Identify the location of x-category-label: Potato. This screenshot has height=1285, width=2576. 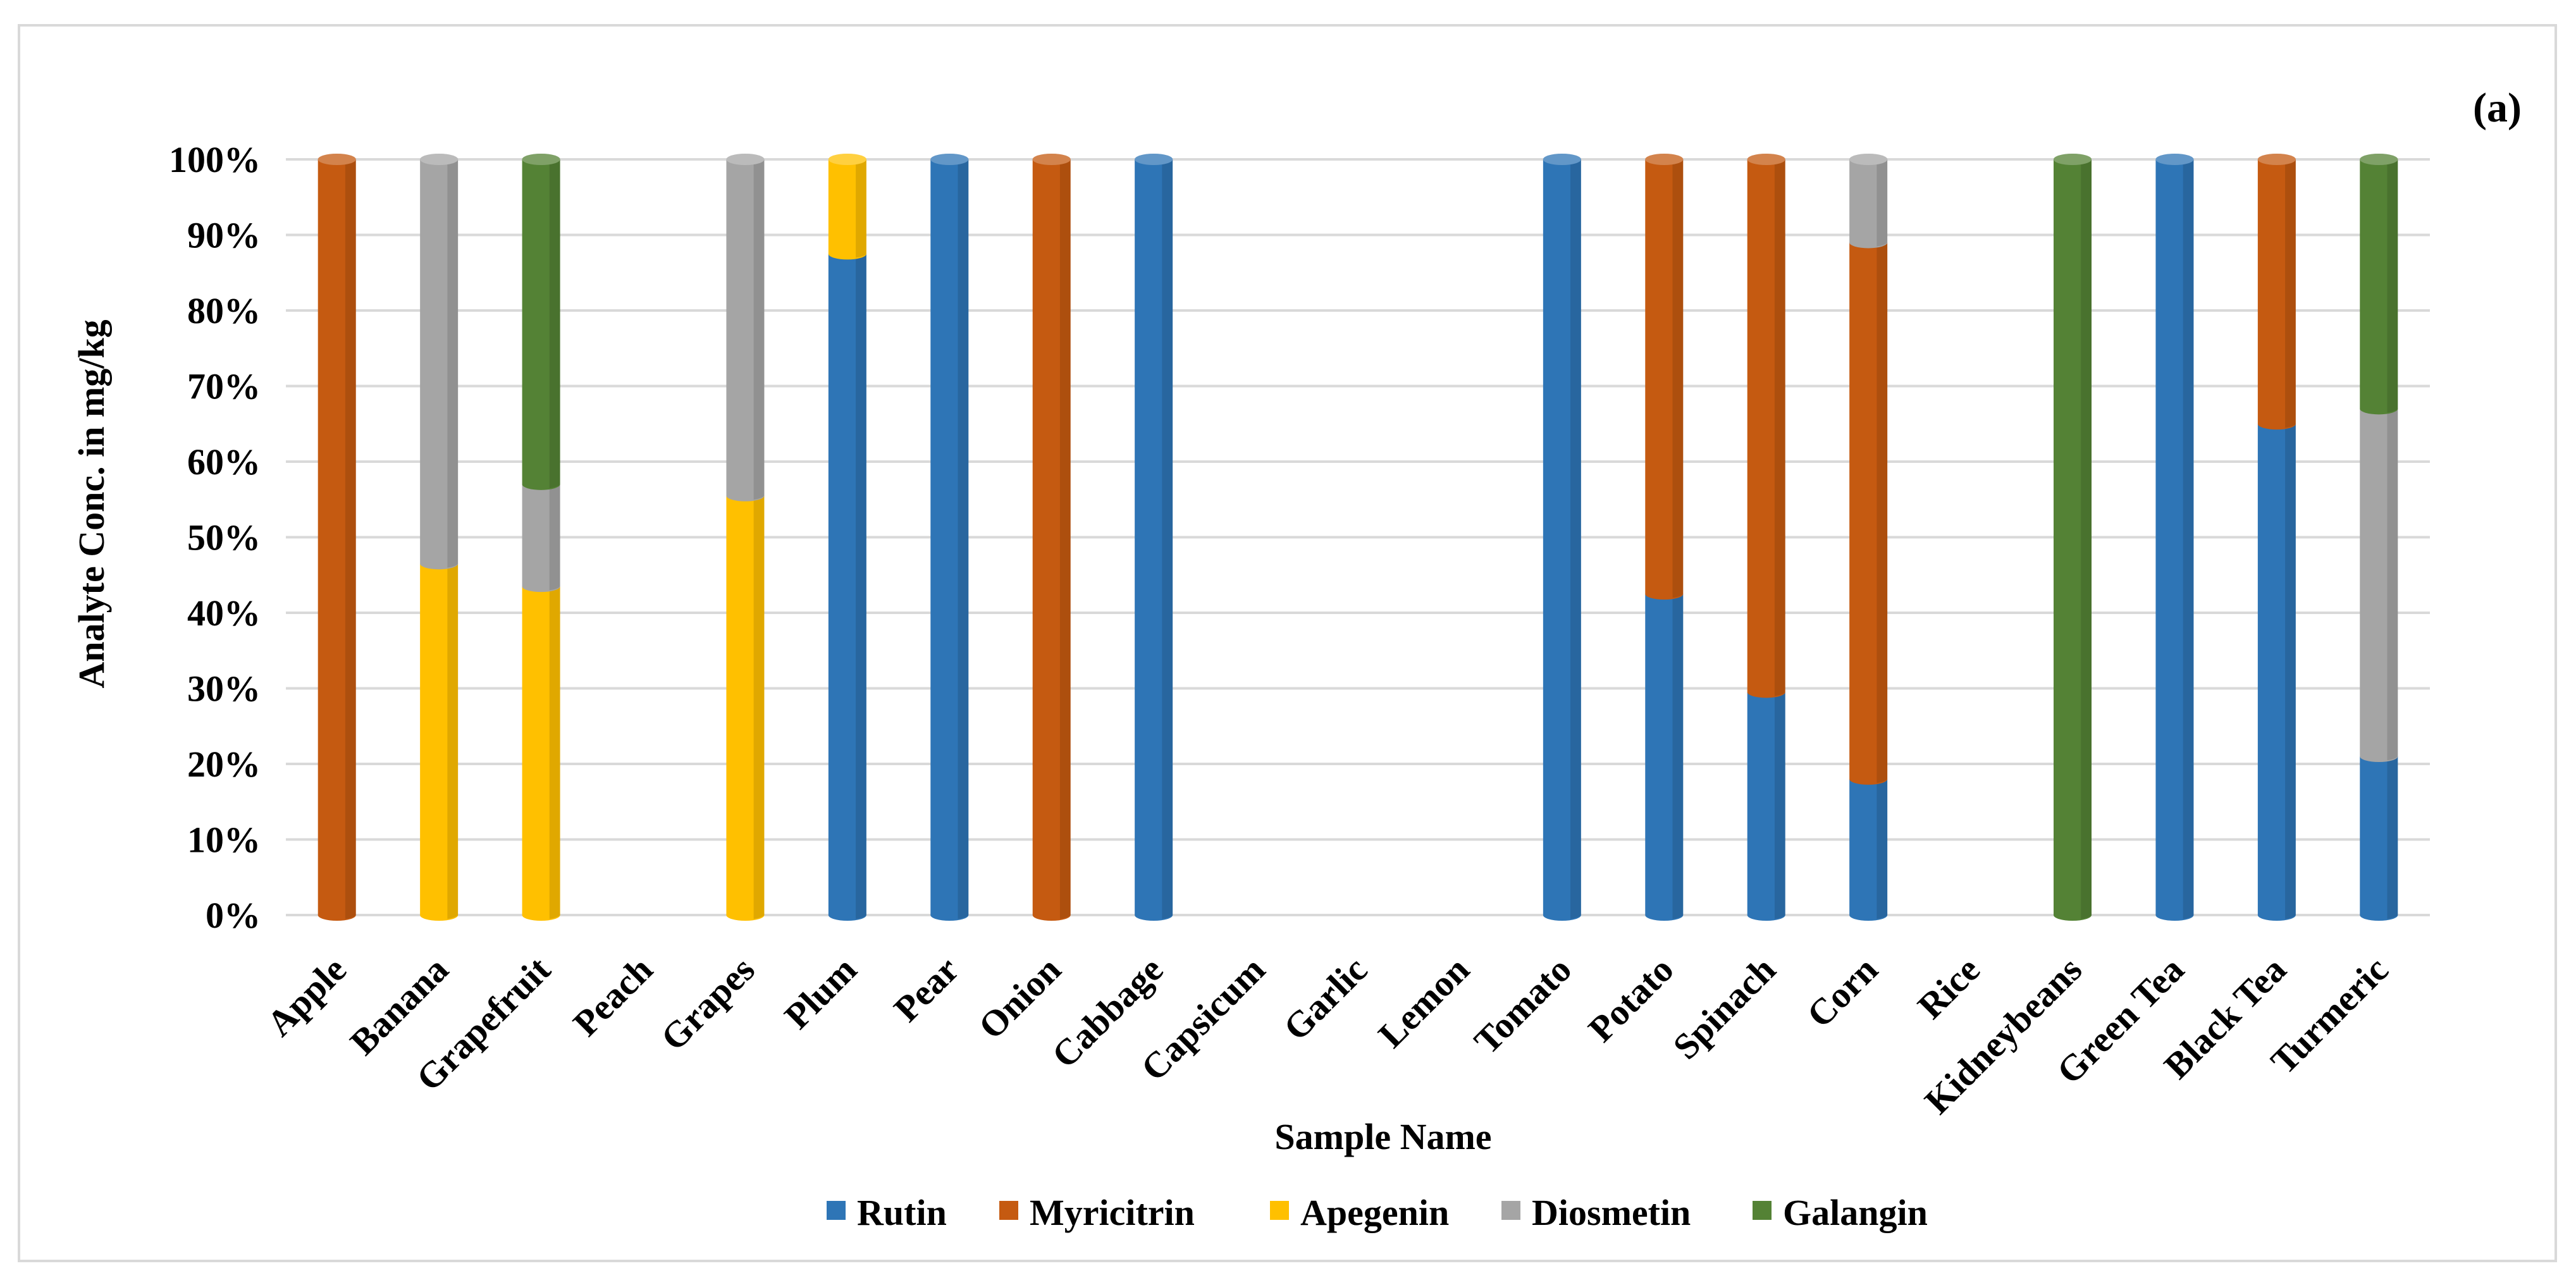
(1631, 999).